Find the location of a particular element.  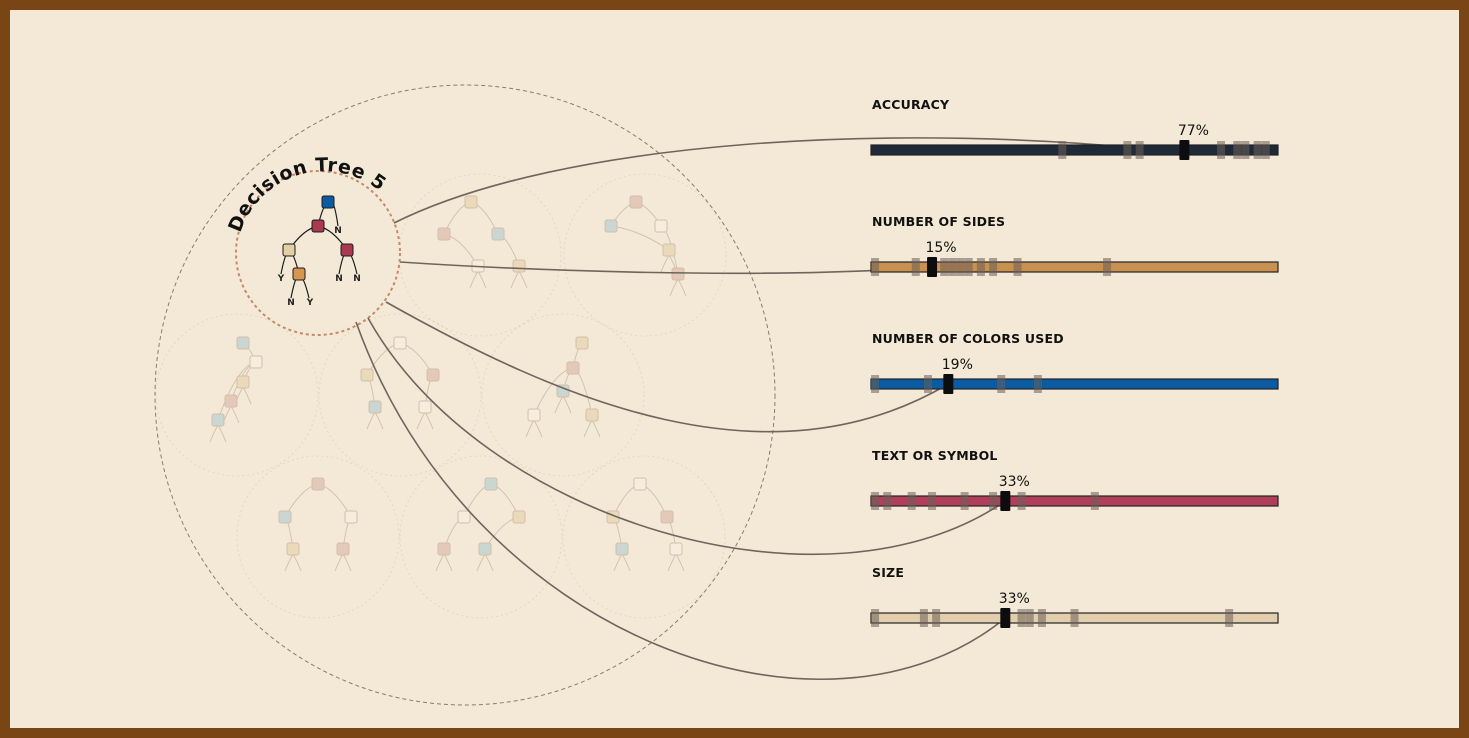

tree-nodes: YNN NN Y is located at coordinates (319, 251).